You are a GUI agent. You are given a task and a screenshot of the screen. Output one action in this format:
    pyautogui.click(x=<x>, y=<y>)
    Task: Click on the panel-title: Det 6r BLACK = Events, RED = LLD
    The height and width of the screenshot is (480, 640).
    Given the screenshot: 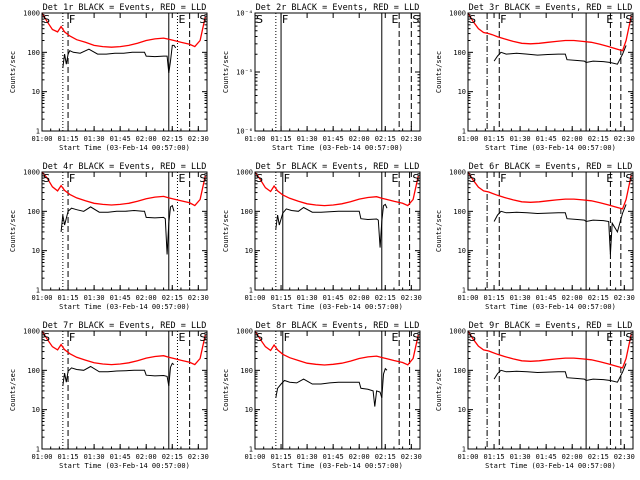 What is the action you would take?
    pyautogui.click(x=551, y=167)
    